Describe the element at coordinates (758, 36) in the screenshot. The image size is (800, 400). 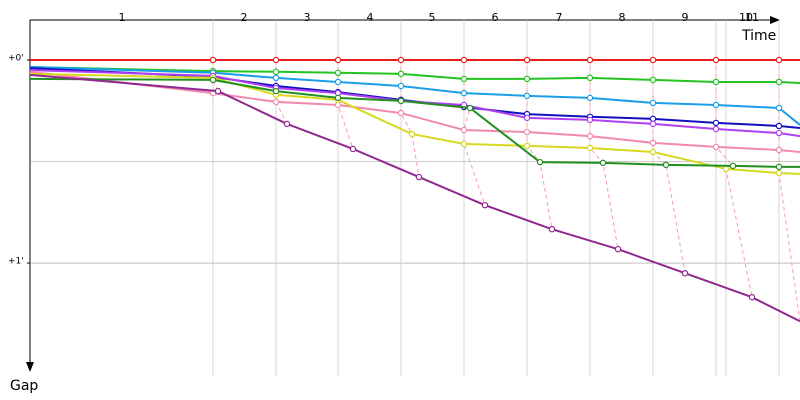
I see `x-axis-label: Time` at that location.